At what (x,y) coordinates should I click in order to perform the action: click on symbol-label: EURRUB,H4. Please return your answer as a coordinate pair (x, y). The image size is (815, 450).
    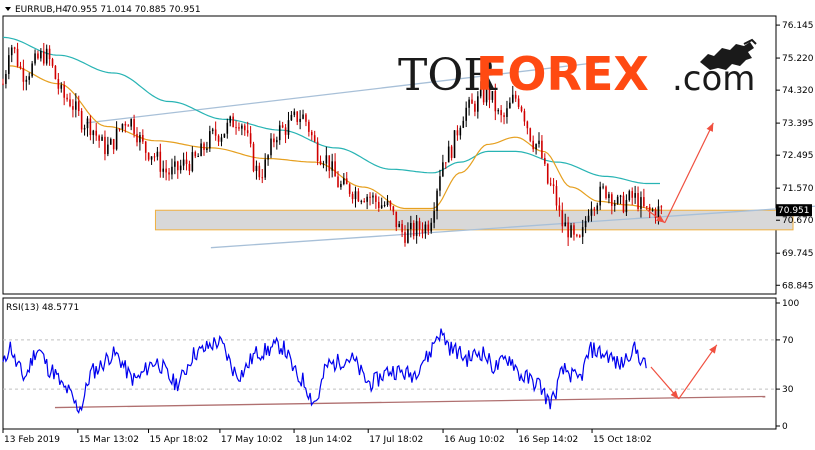
    Looking at the image, I should click on (41, 10).